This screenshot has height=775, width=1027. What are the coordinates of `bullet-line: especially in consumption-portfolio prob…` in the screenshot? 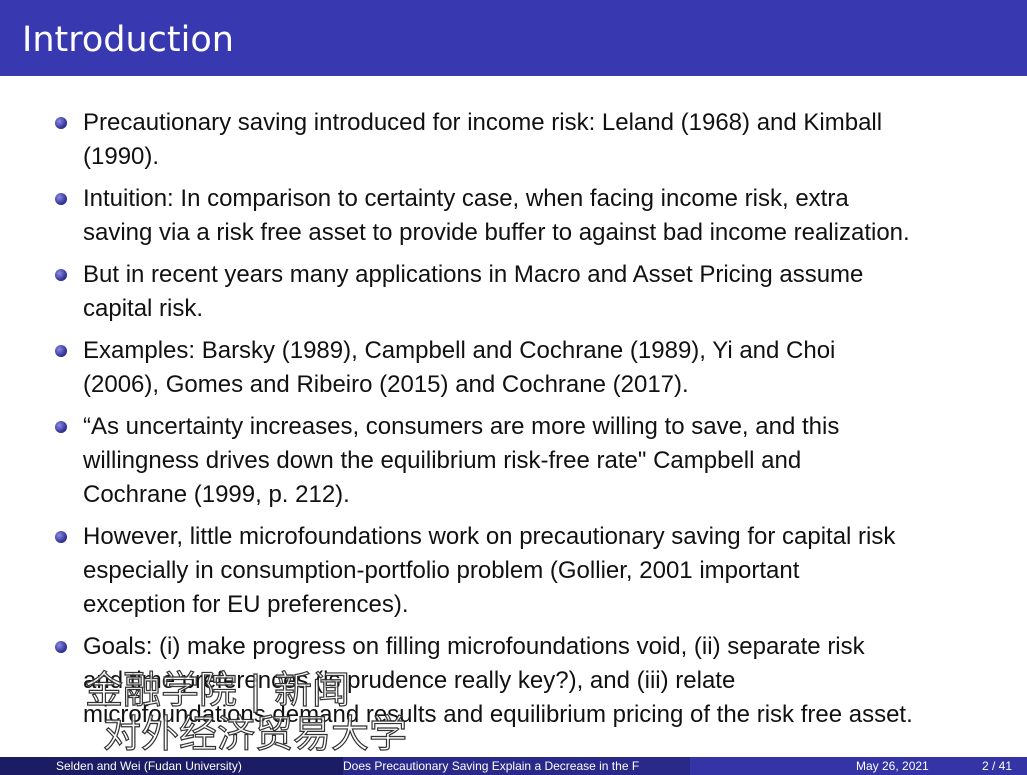 It's located at (441, 570).